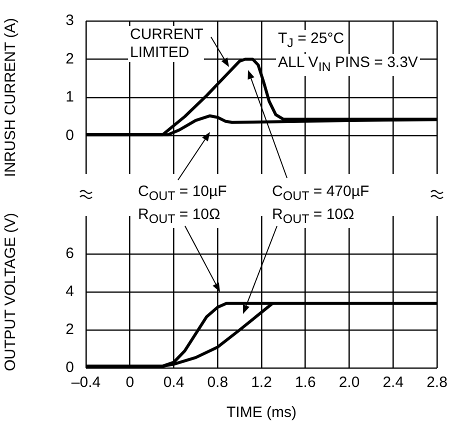 The width and height of the screenshot is (466, 424). I want to click on x-tick-label: 0, so click(130, 383).